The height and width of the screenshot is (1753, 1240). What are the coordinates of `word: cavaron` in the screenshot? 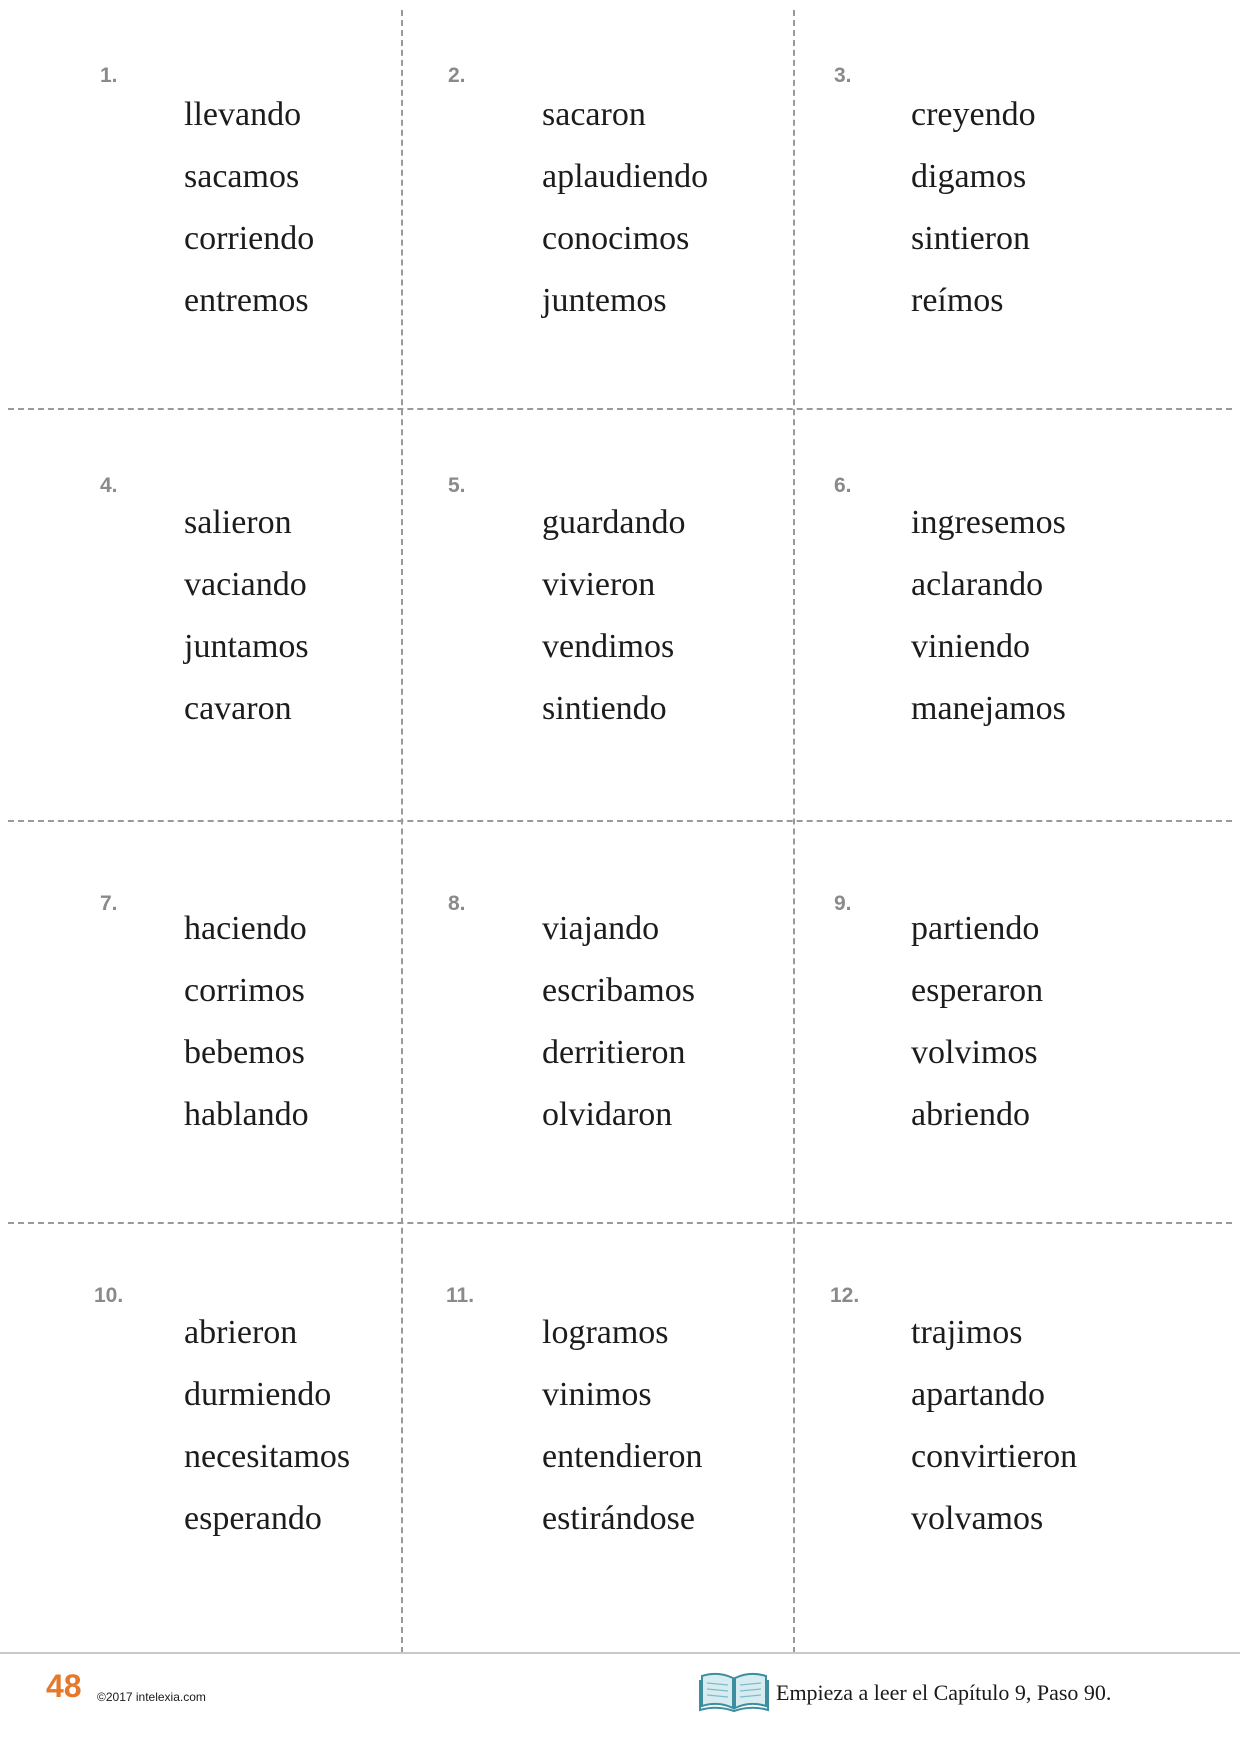 It's located at (238, 708).